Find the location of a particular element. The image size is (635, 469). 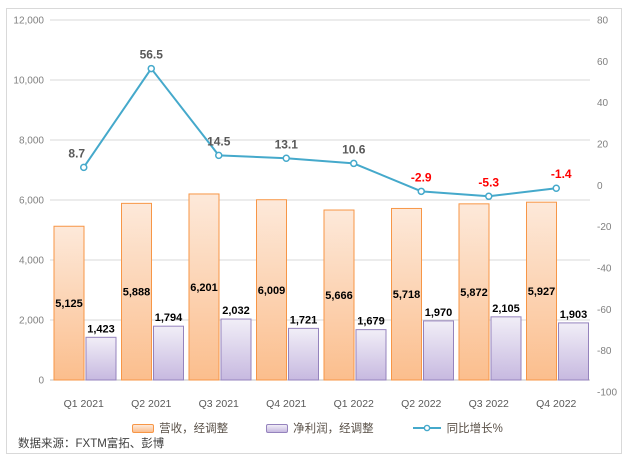

growth-point-label: 13.1 is located at coordinates (287, 144).